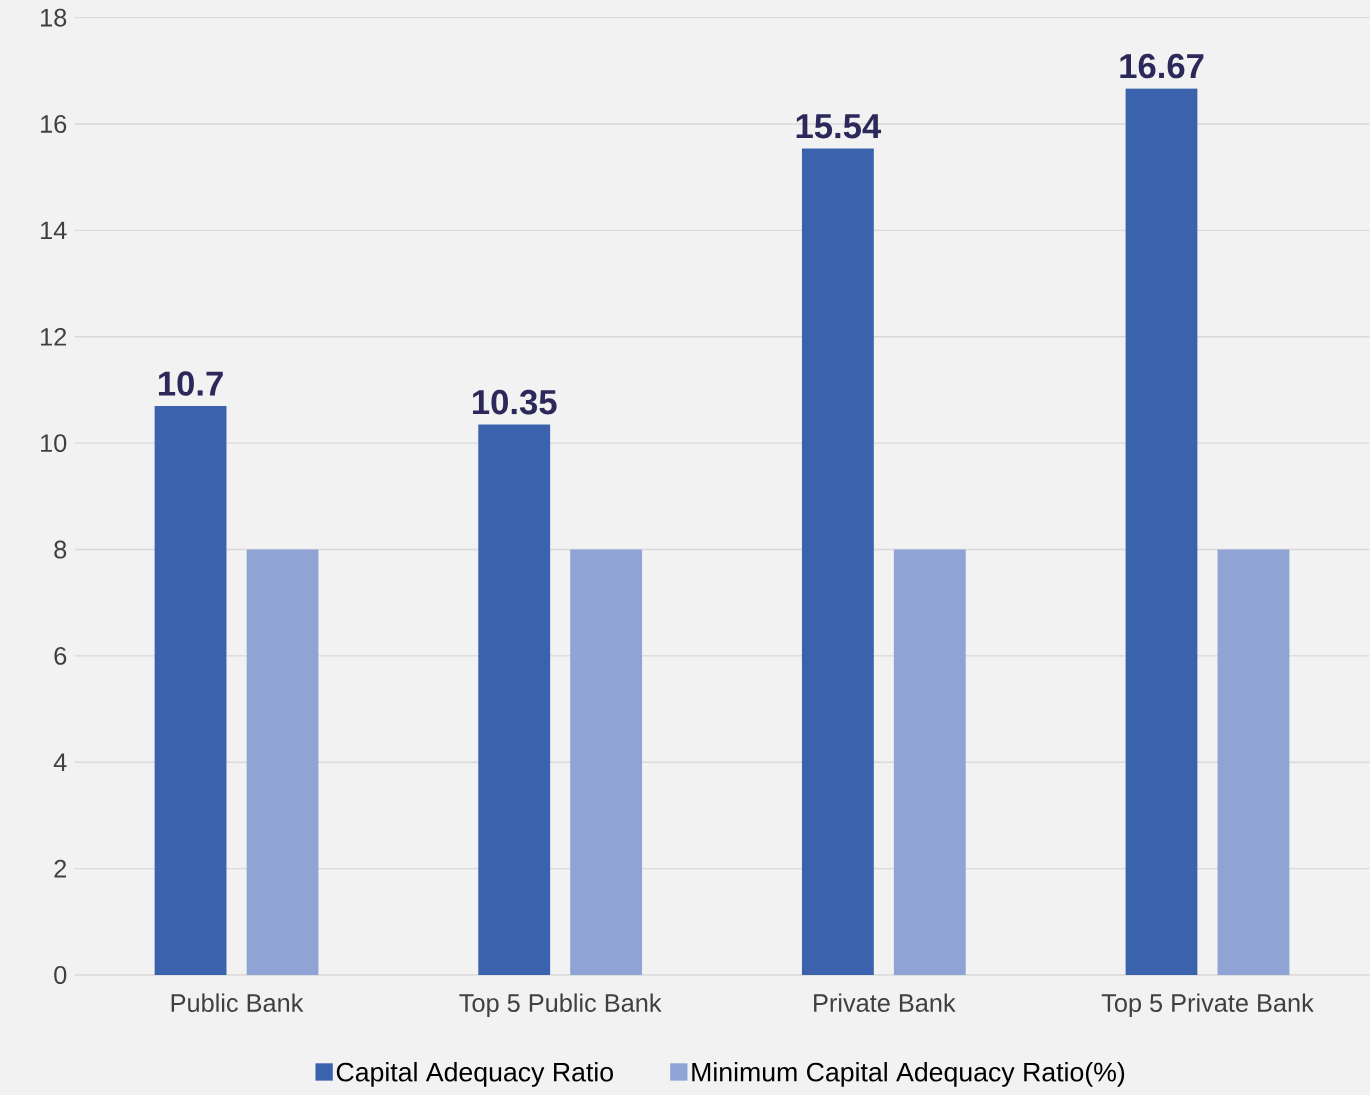 This screenshot has height=1095, width=1370. I want to click on y-tick-label: 14, so click(54, 230).